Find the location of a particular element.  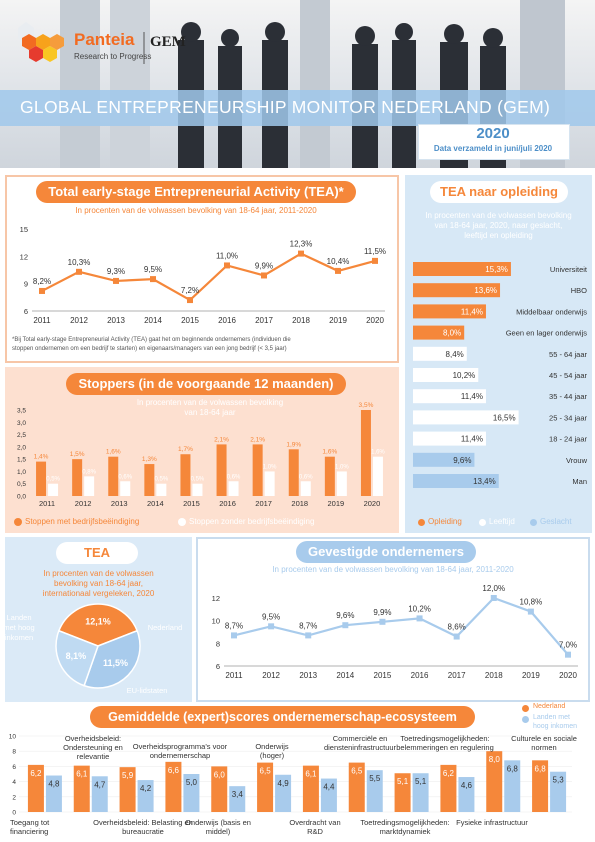

scores-label-nederland: 6,5 is located at coordinates (357, 771).